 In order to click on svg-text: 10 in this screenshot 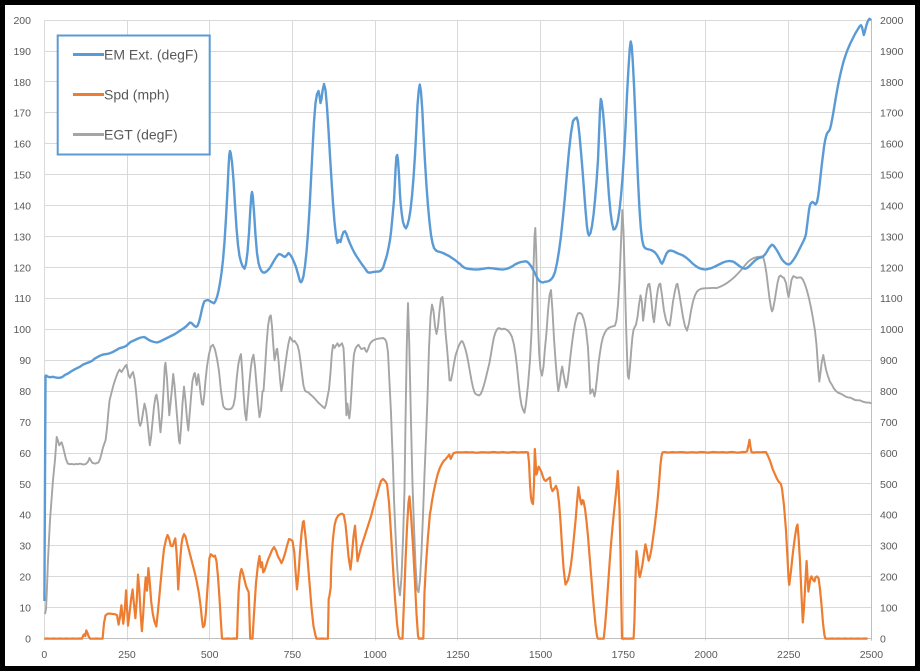, I will do `click(25, 609)`.